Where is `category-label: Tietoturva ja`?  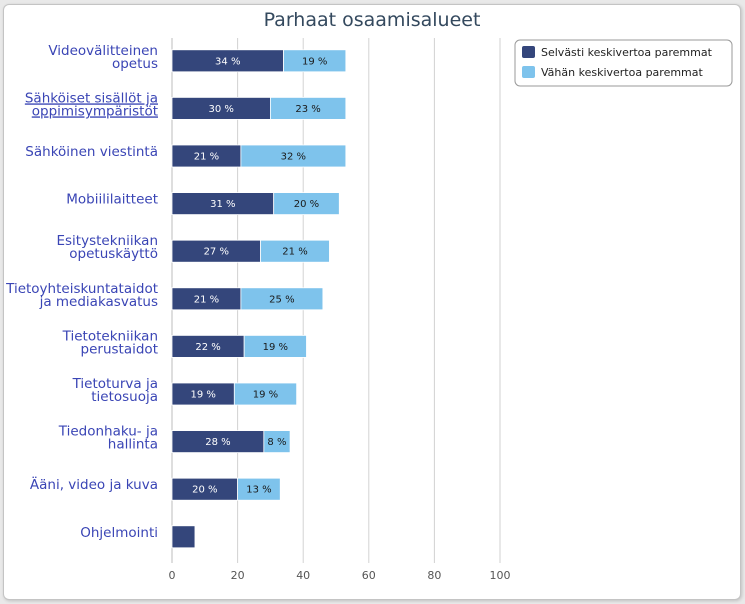
category-label: Tietoturva ja is located at coordinates (115, 384).